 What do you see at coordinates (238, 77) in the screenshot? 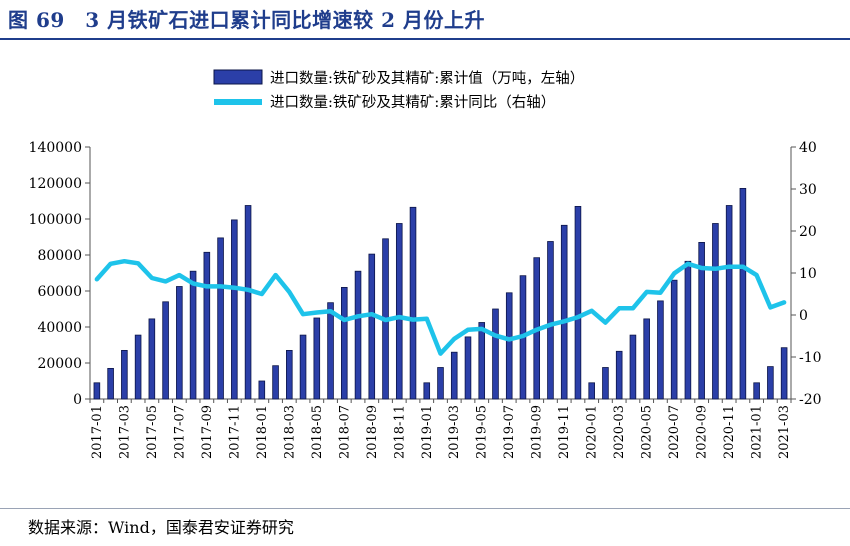
I see `legend-bar-swatch` at bounding box center [238, 77].